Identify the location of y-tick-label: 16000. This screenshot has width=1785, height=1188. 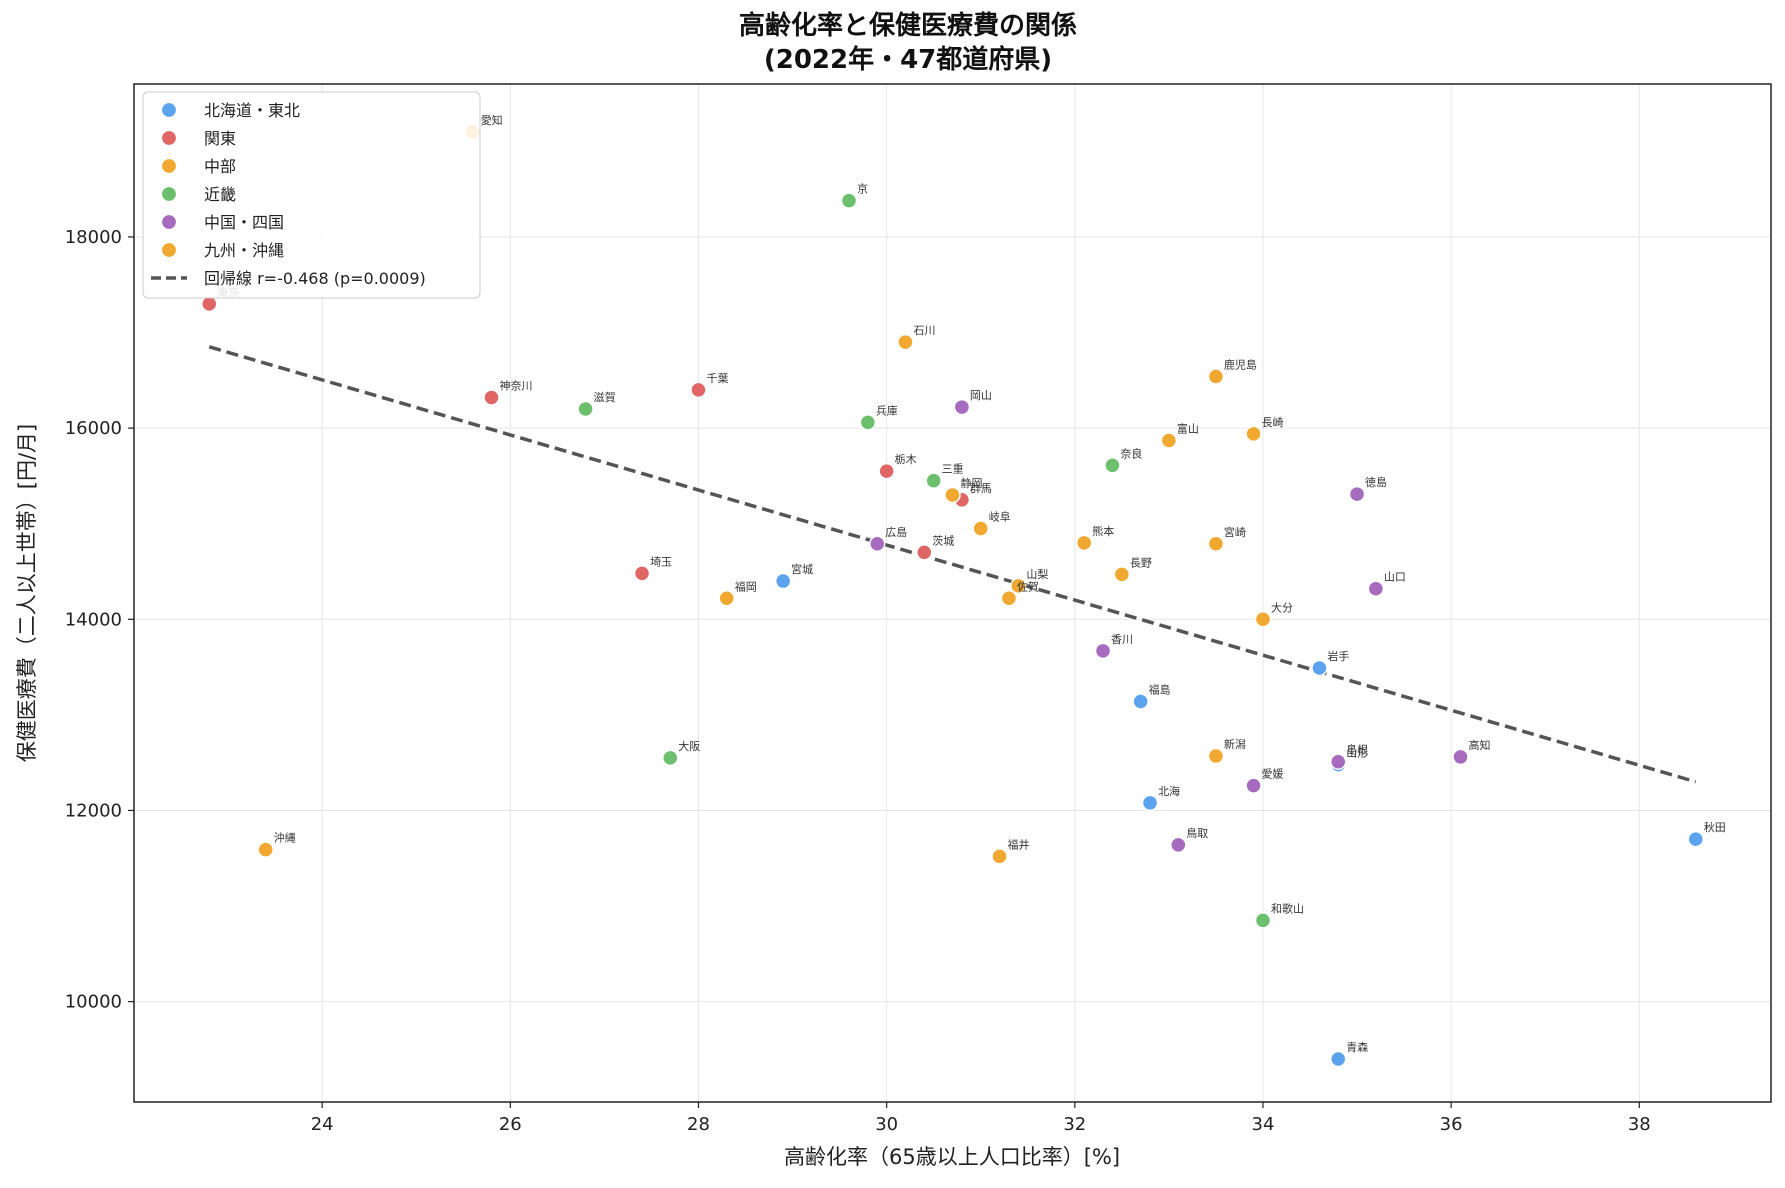
(93, 428).